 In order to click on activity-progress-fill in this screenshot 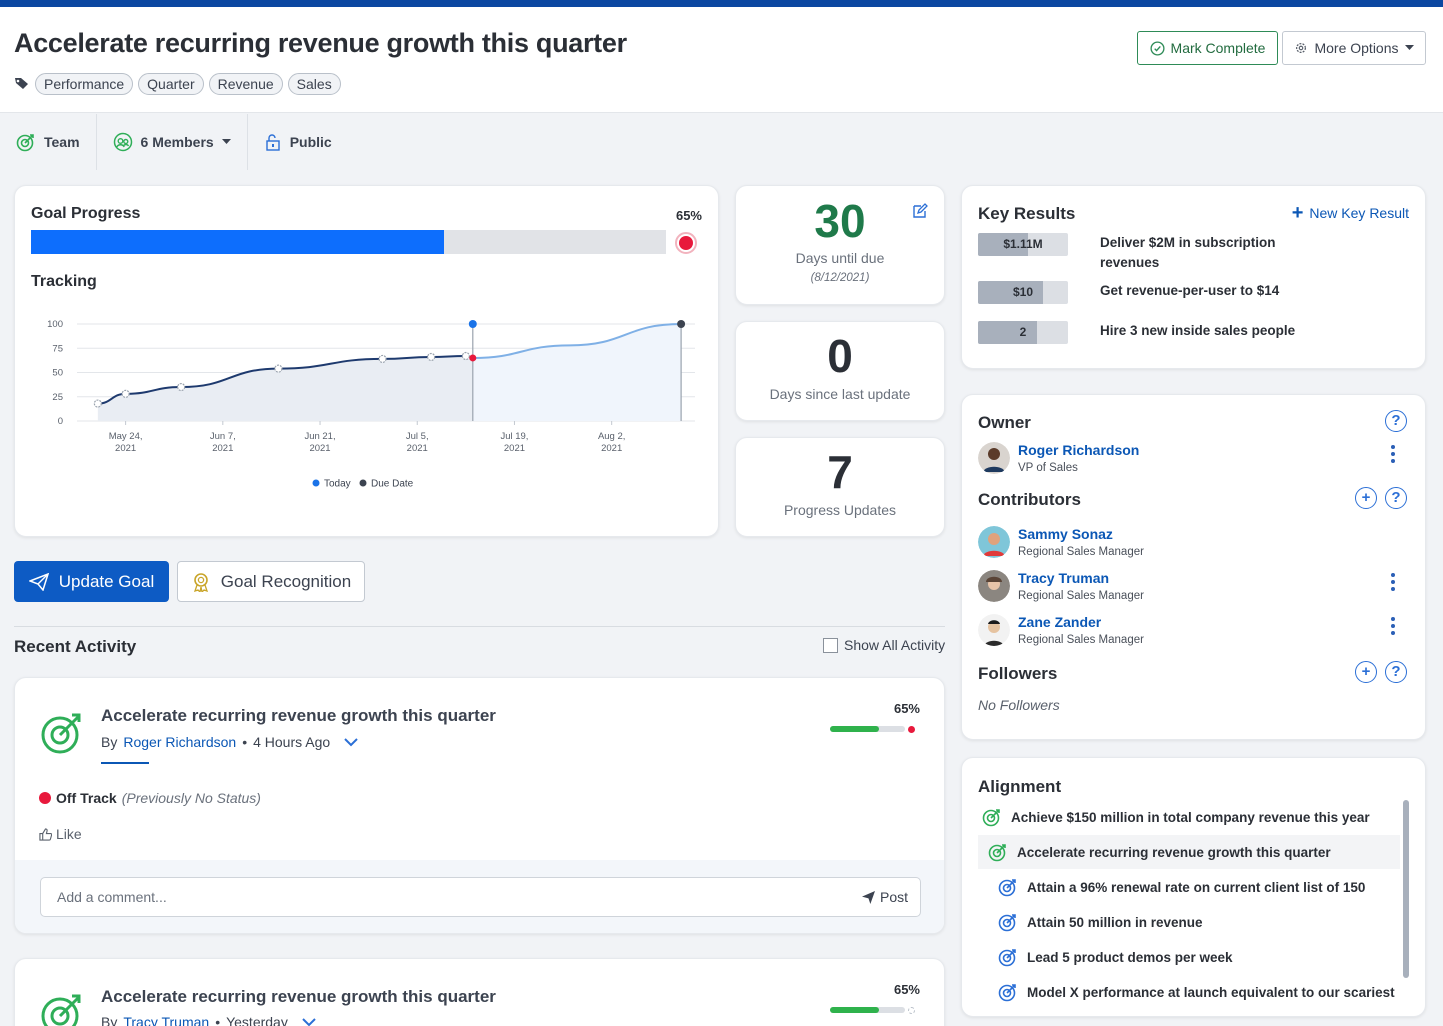, I will do `click(854, 1010)`.